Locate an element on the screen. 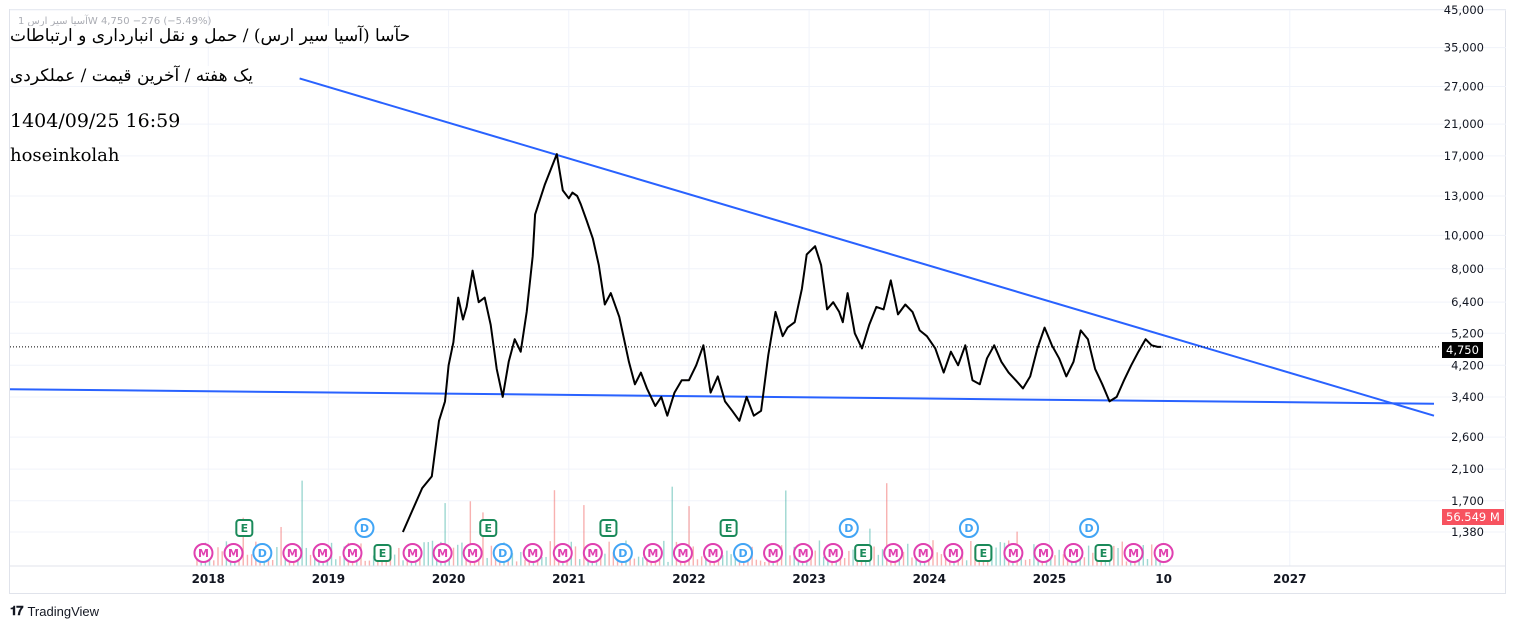 This screenshot has width=1516, height=629. x-tick-label: 2018 is located at coordinates (208, 579).